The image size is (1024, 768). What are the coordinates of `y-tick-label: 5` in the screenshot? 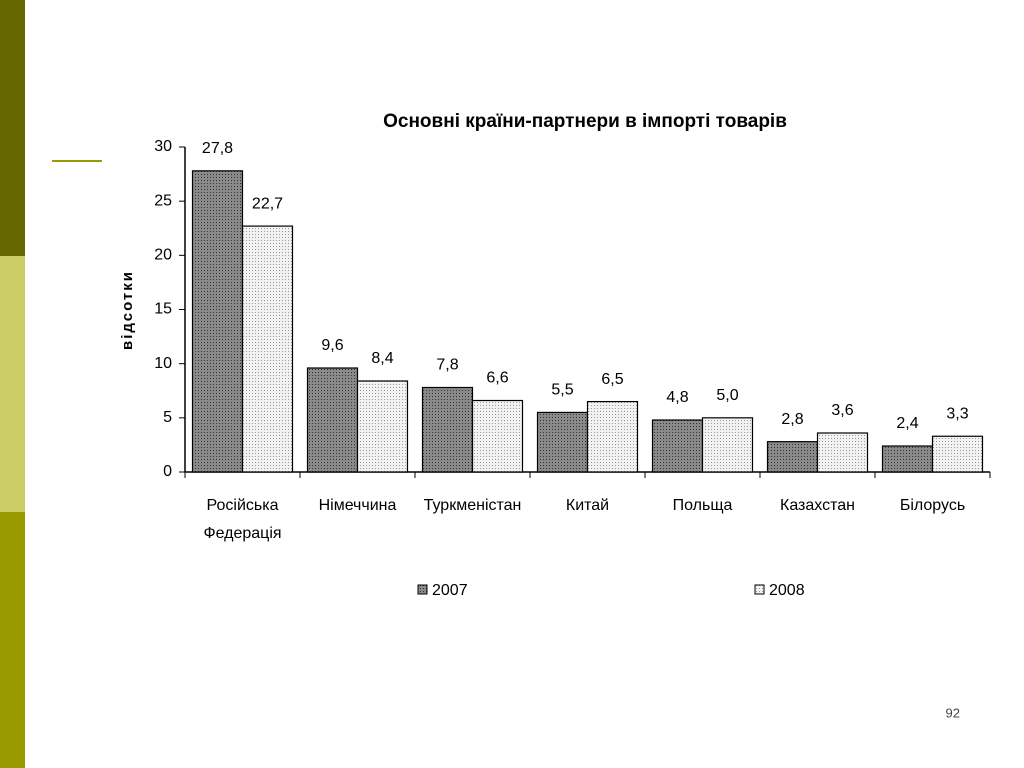 It's located at (167, 417).